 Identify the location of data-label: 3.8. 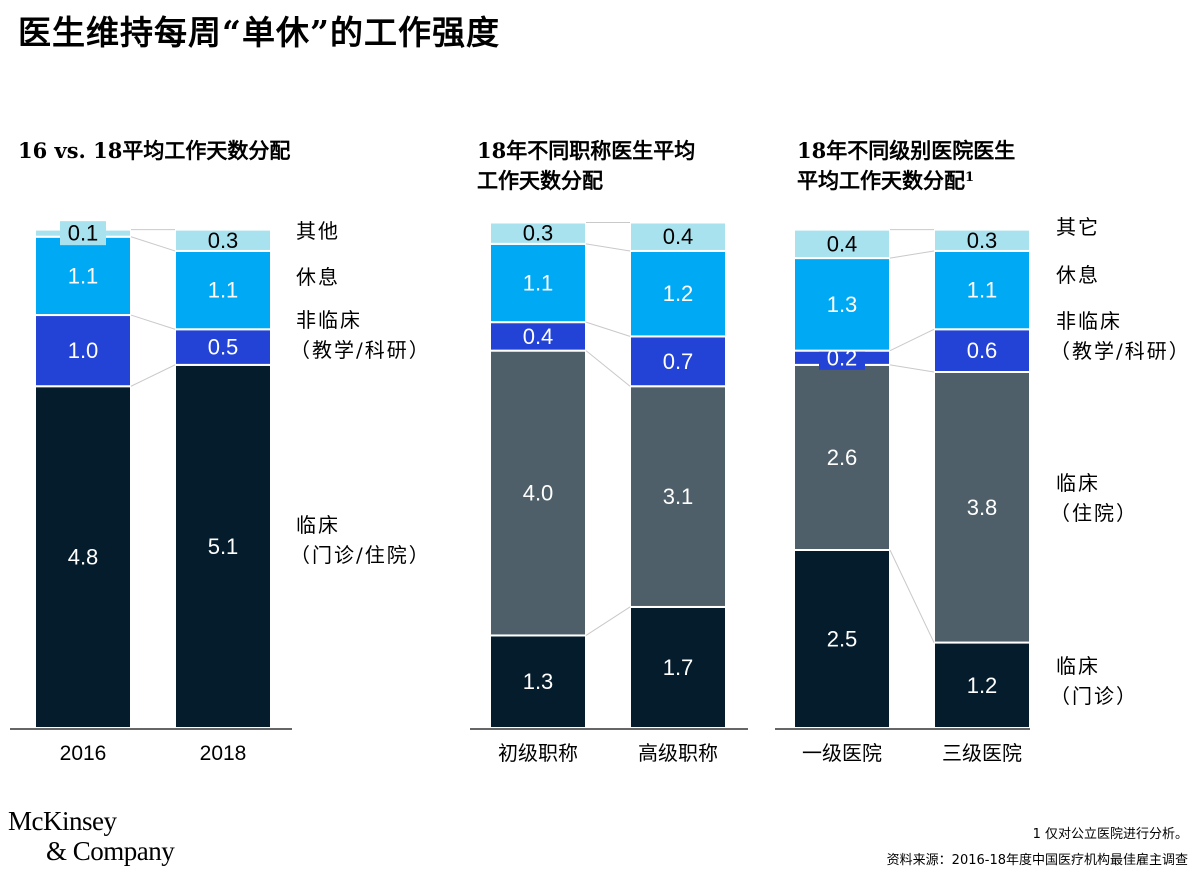
(982, 507).